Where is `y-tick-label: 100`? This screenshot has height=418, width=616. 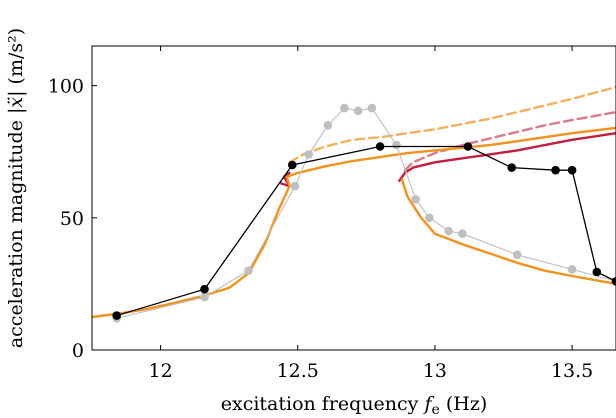 y-tick-label: 100 is located at coordinates (66, 87).